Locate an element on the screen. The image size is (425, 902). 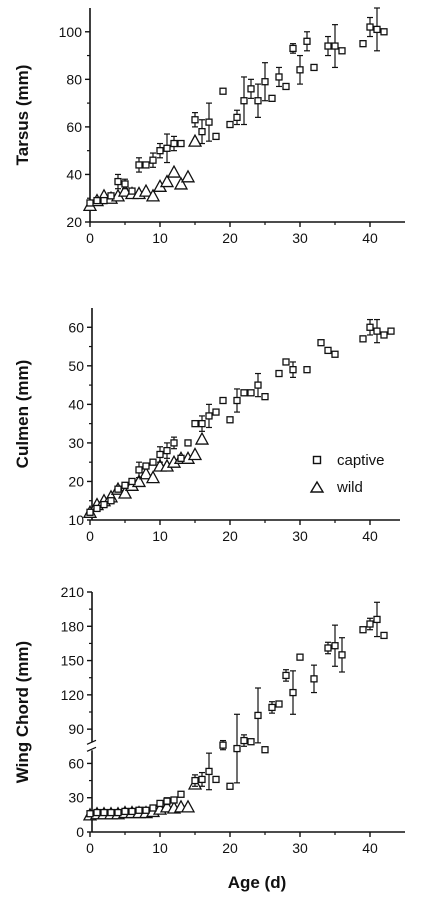
y-tick-label: 40 is located at coordinates (74, 174).